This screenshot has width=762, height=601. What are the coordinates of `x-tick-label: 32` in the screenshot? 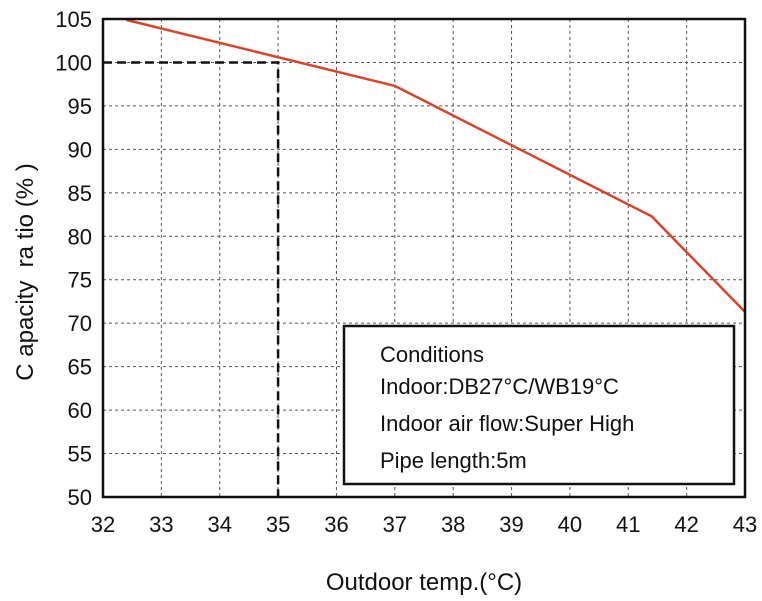 It's located at (103, 524).